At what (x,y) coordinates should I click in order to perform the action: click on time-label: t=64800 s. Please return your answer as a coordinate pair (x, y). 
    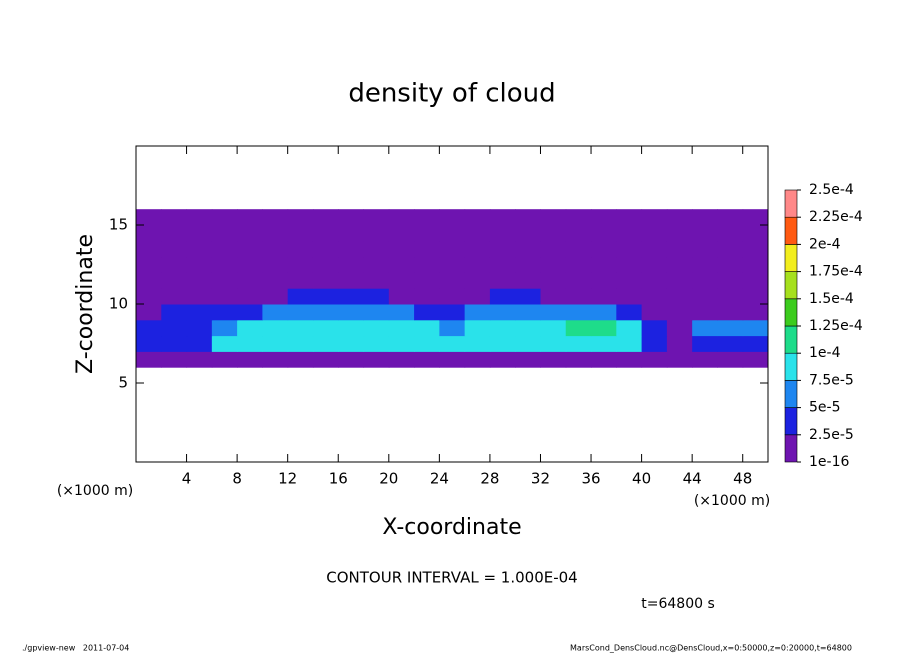
    Looking at the image, I should click on (678, 604).